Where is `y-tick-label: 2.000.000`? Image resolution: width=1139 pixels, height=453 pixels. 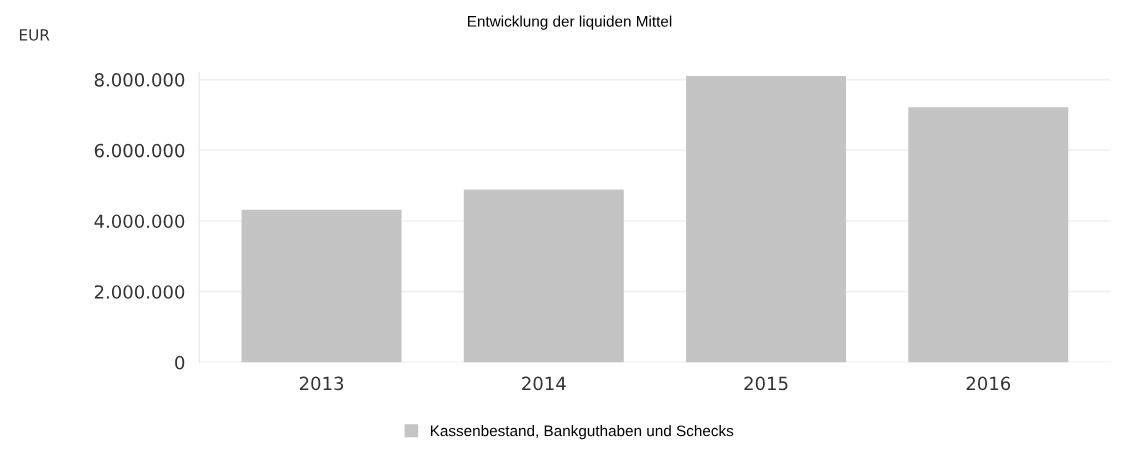 y-tick-label: 2.000.000 is located at coordinates (139, 292).